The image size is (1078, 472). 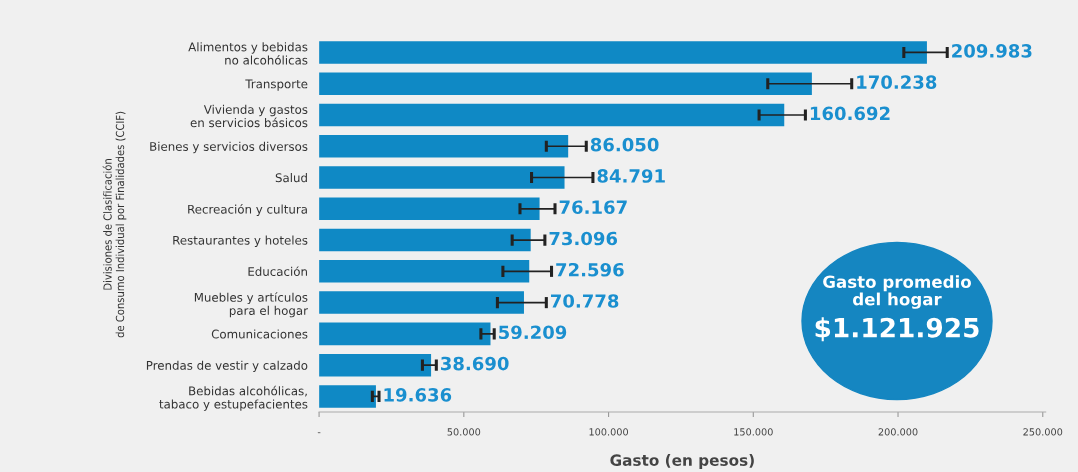 I want to click on data-label: 38.690, so click(x=475, y=363).